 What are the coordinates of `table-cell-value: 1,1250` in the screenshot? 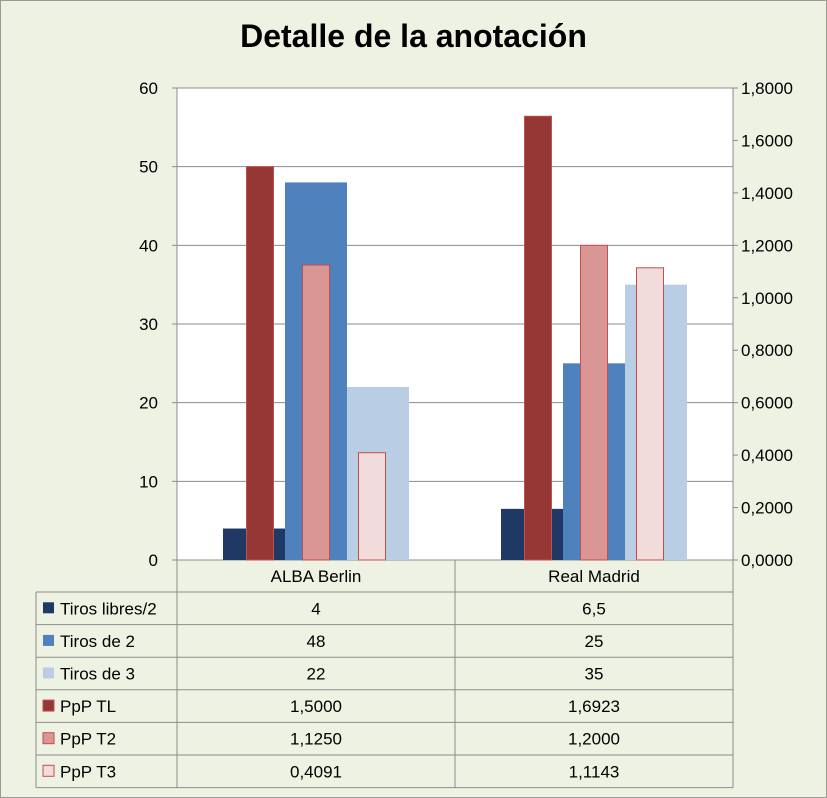 It's located at (316, 739).